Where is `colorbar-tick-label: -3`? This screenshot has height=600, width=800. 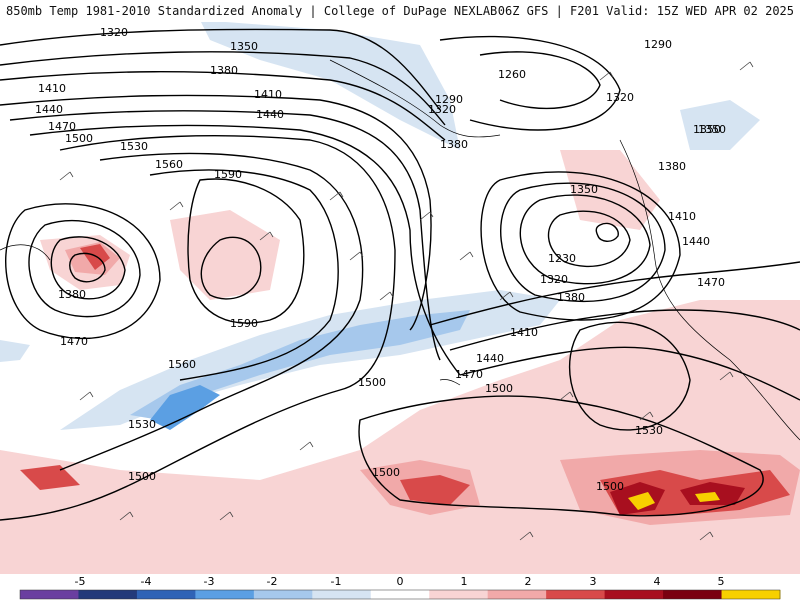
colorbar-tick-label: -3 is located at coordinates (209, 581).